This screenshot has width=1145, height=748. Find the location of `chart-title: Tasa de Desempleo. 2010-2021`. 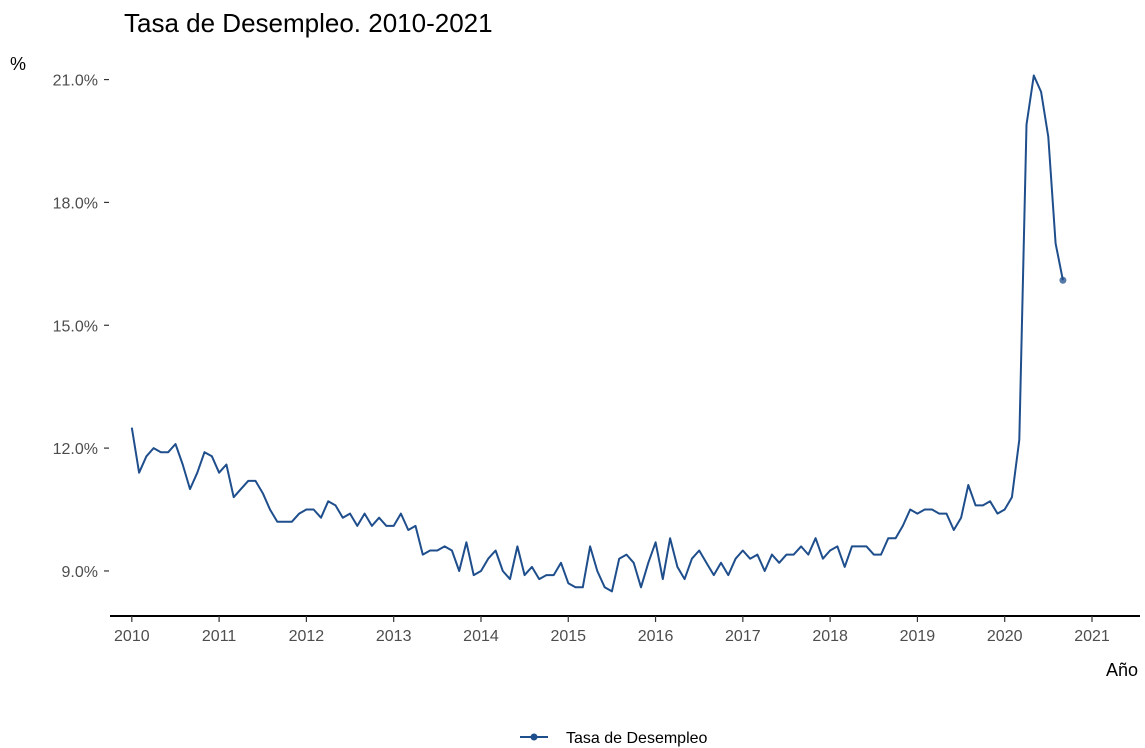

chart-title: Tasa de Desempleo. 2010-2021 is located at coordinates (308, 23).